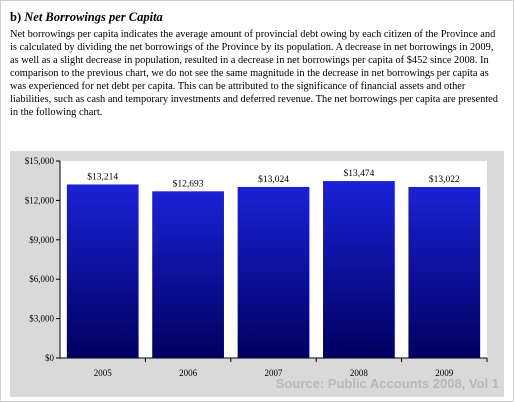 The image size is (514, 402). I want to click on y-tick-label: $6,000, so click(41, 279).